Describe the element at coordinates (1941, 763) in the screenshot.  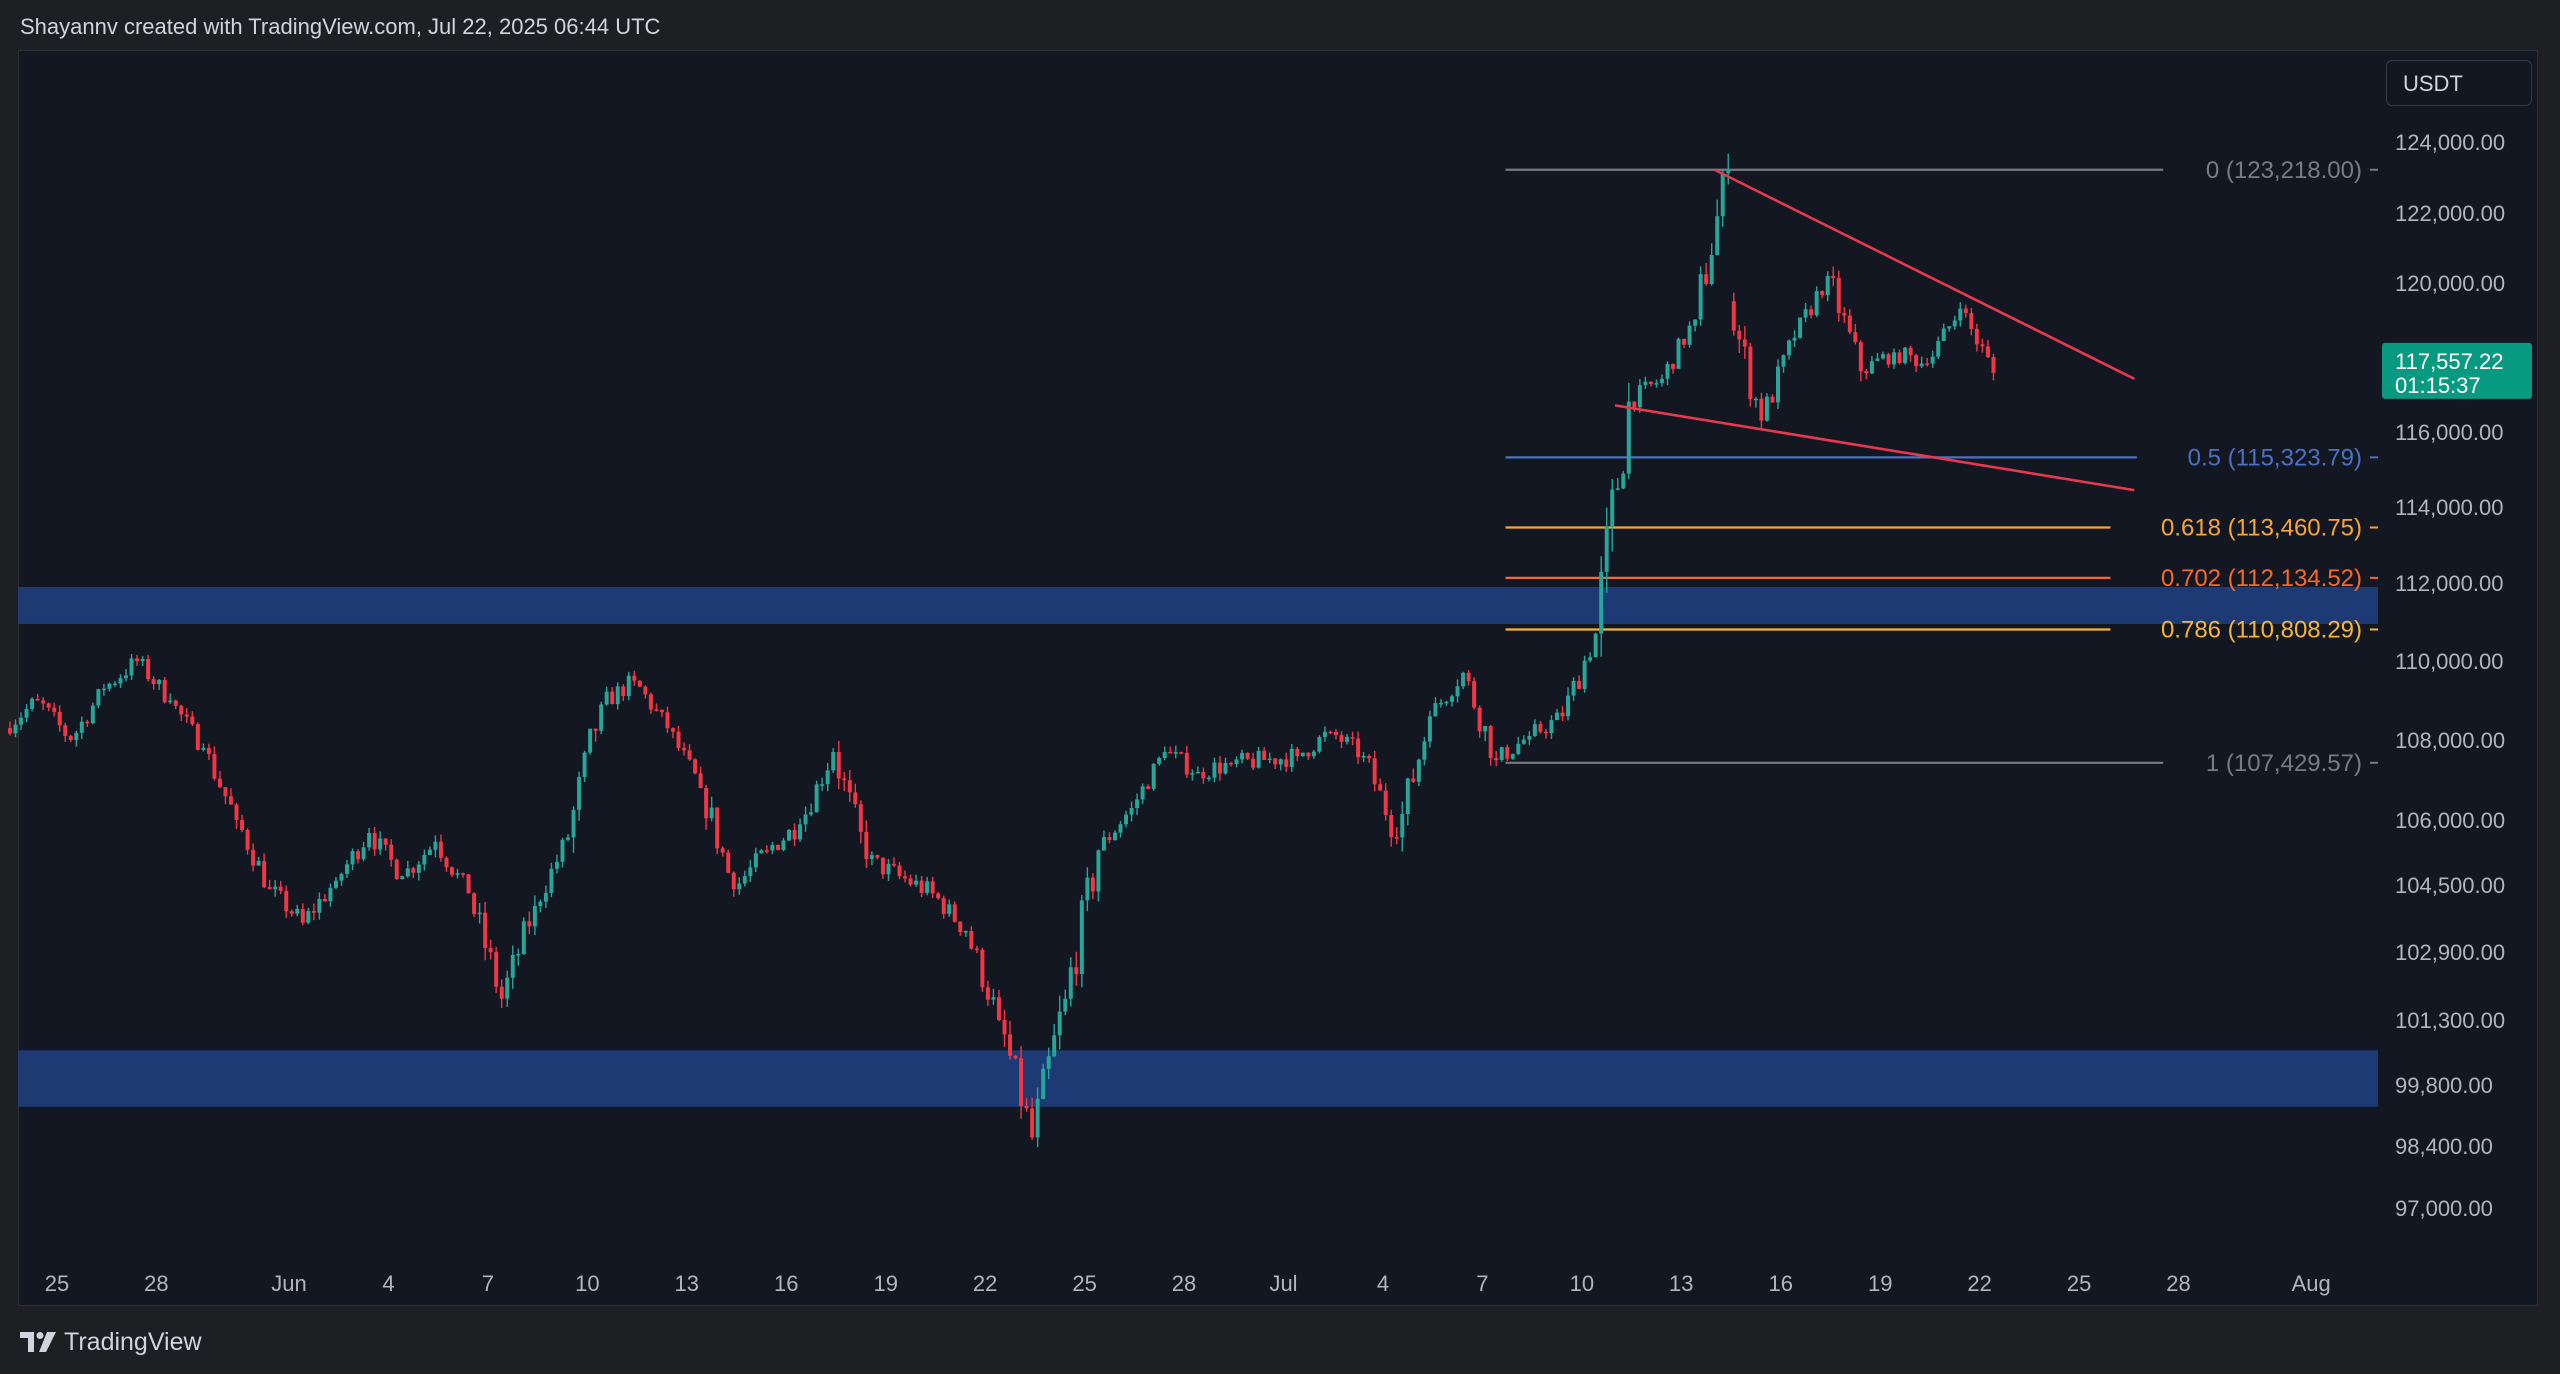
I see `fib-level-1: 1 (107,429.57)` at that location.